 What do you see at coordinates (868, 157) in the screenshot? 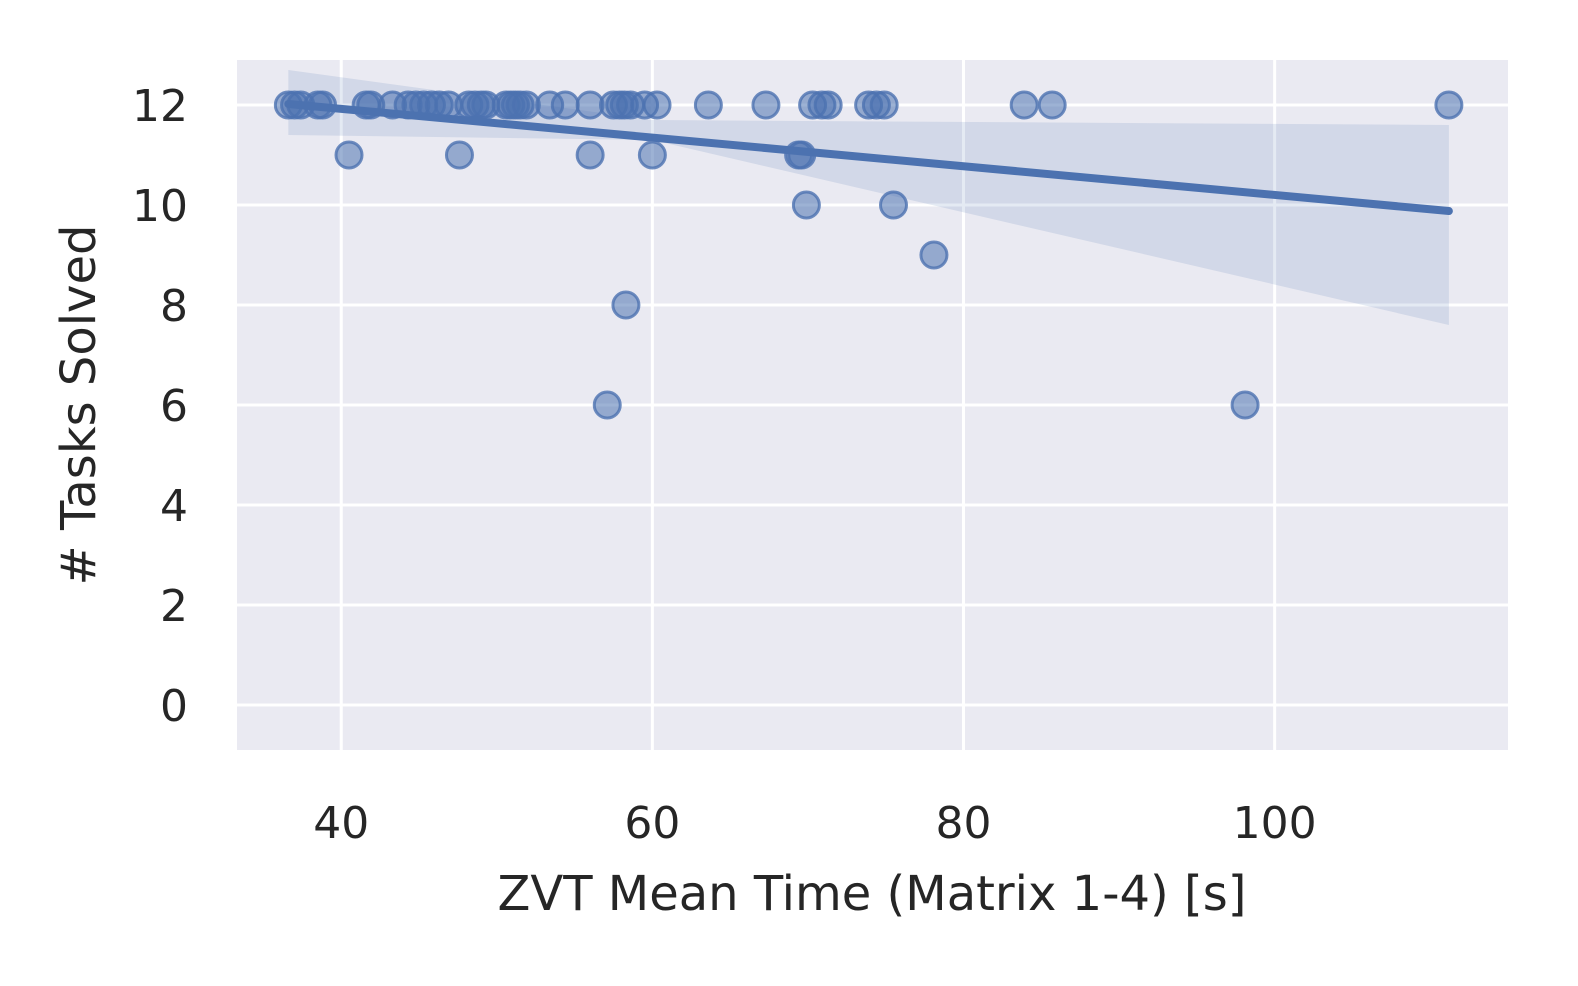
I see `regression-line` at bounding box center [868, 157].